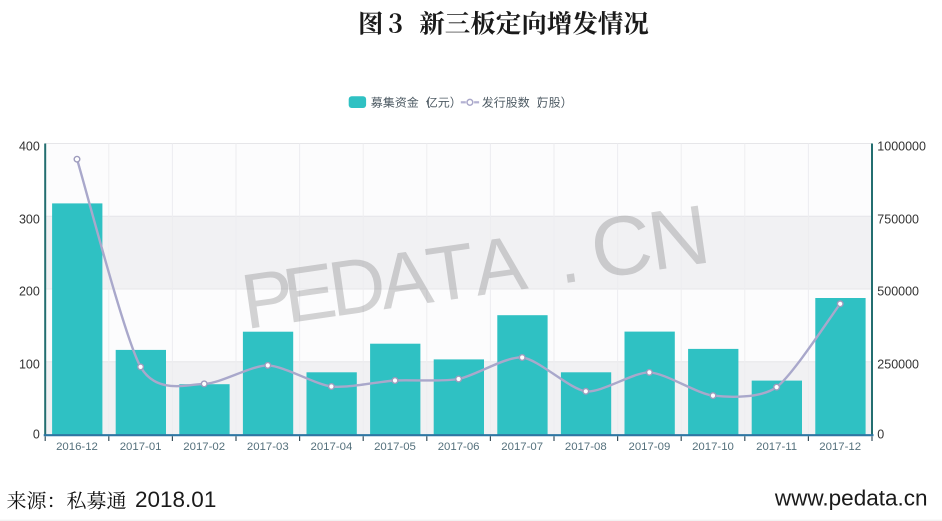  Describe the element at coordinates (649, 242) in the screenshot. I see `svg-text: CN` at that location.